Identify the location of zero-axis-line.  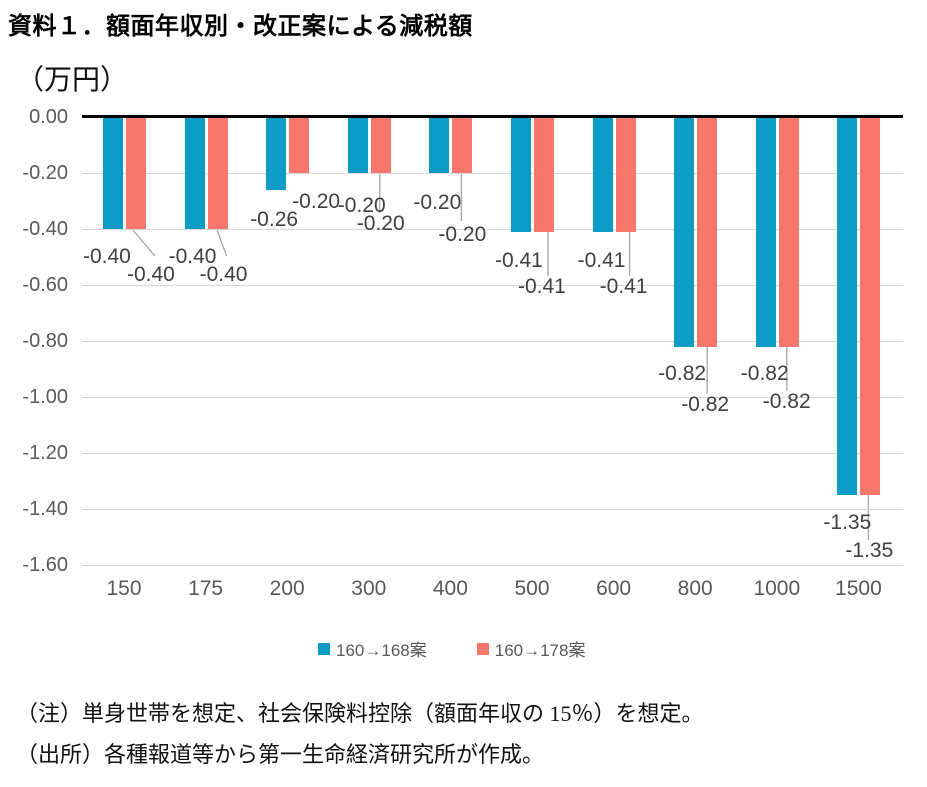
(492, 116).